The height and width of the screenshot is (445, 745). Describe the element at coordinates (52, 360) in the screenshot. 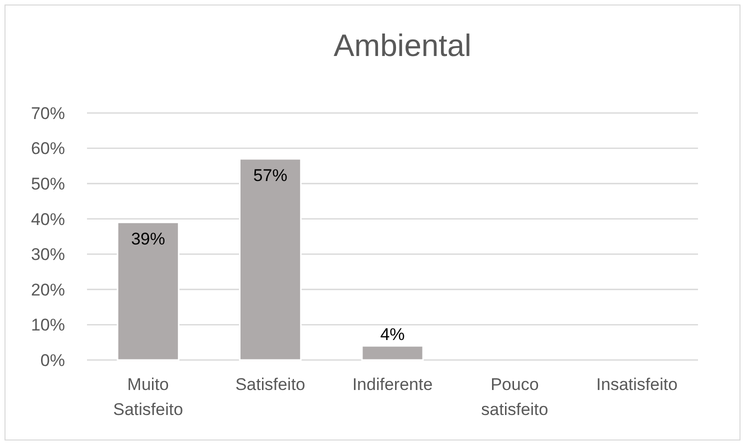

I see `y-tick-label: 0%` at that location.